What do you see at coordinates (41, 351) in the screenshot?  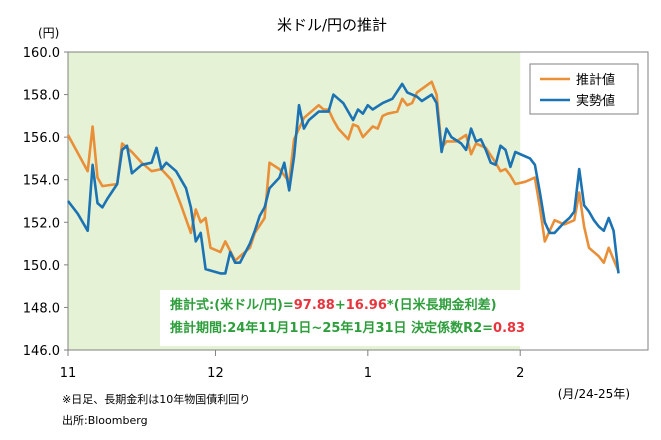 I see `y-tick-label: 146.0` at bounding box center [41, 351].